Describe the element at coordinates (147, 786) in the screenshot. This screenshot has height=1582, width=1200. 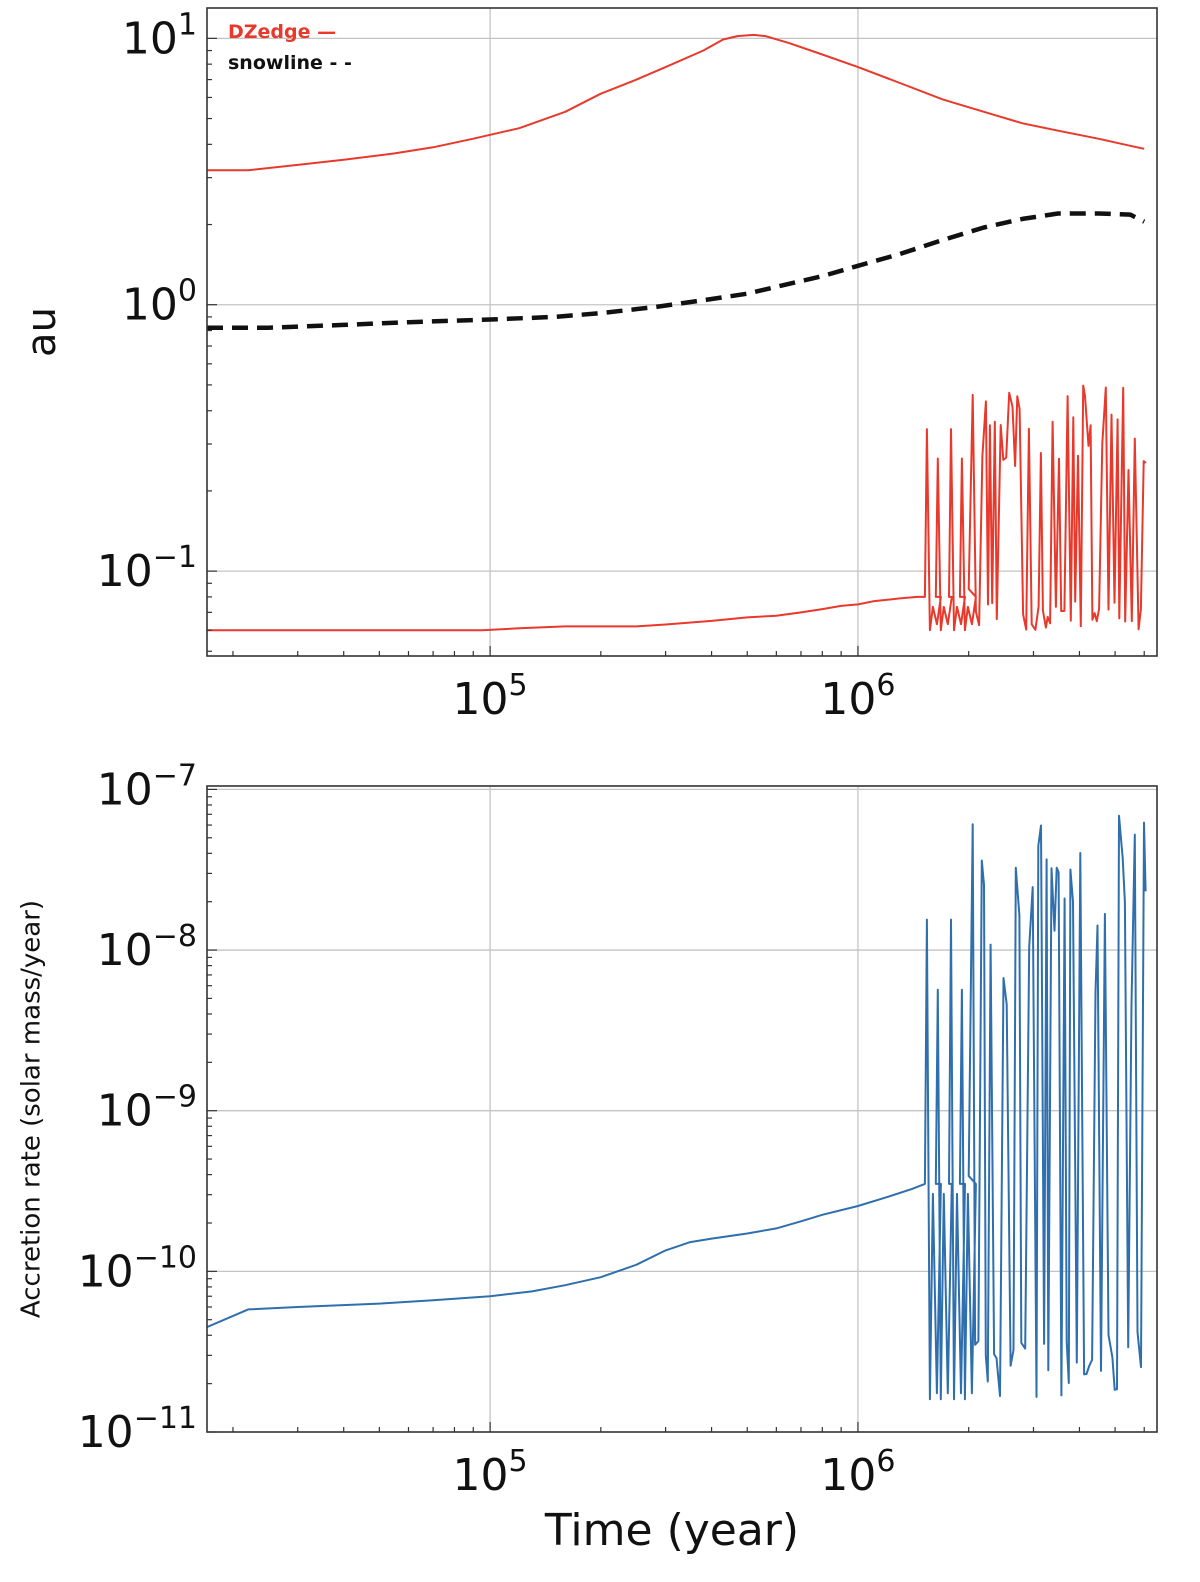
I see `y-tick-label: 10⁻⁷` at that location.